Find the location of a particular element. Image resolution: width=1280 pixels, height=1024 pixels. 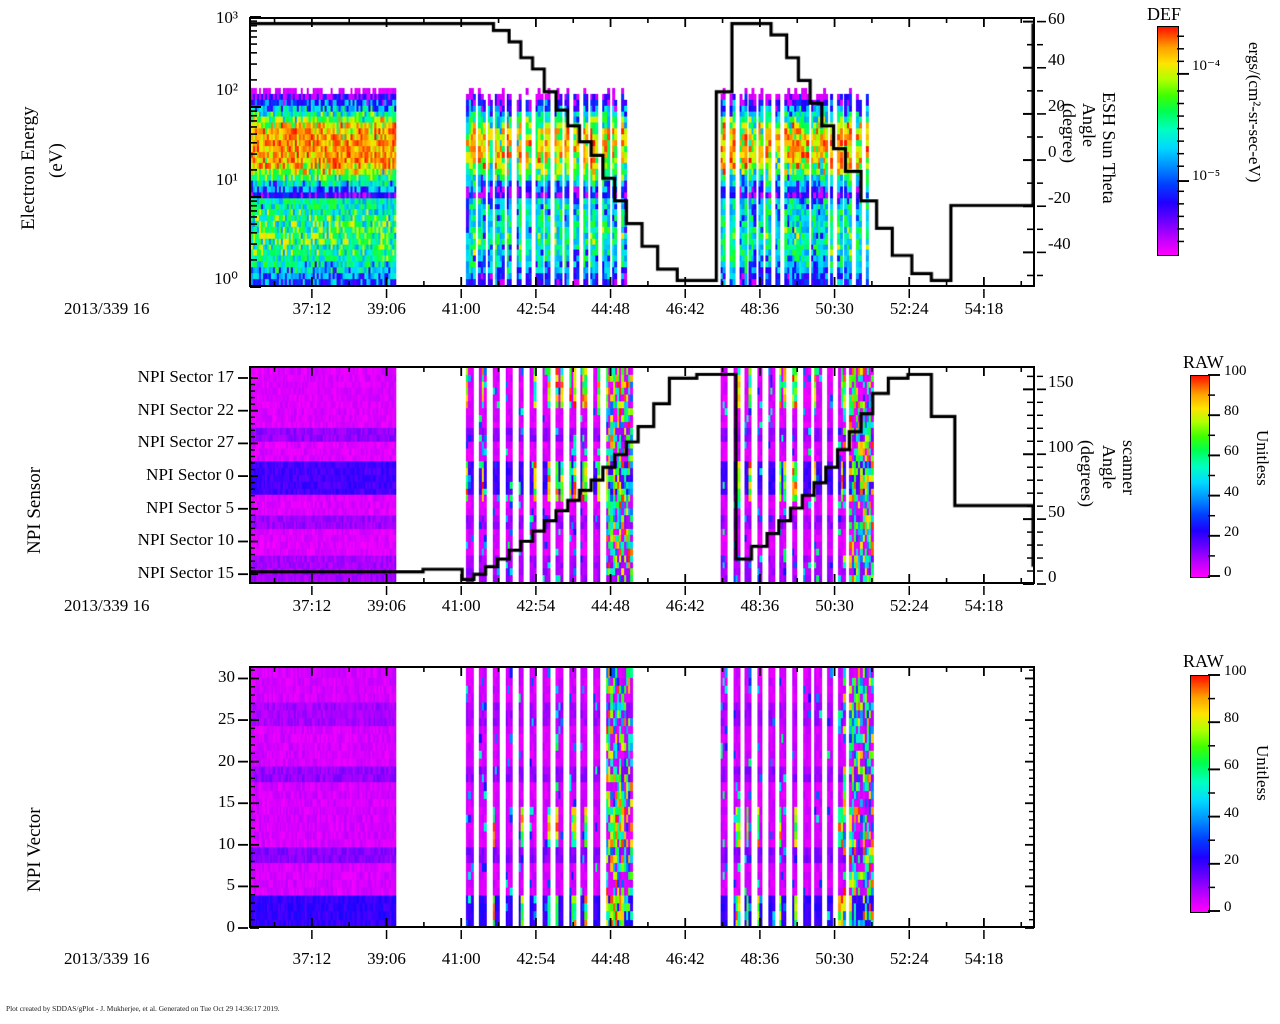

panel2-ytick-label: NPI Sector 17 is located at coordinates (185, 376).